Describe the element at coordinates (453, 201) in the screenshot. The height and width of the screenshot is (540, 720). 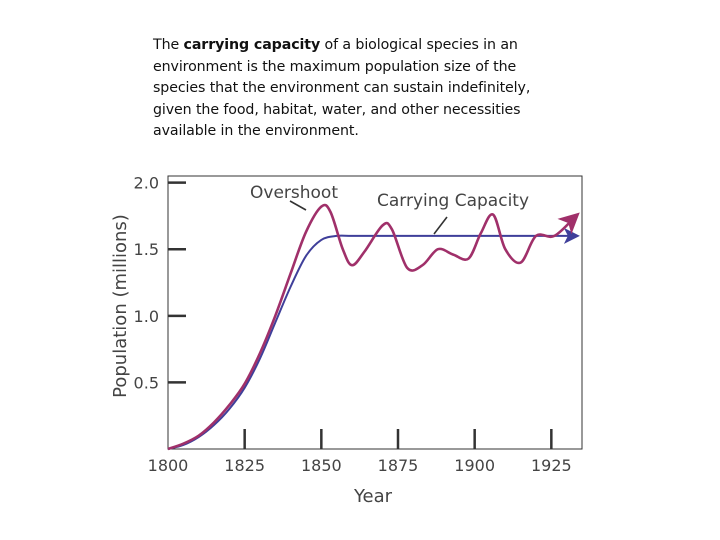
I see `annotation-carrying-capacity: Carrying Capacity` at that location.